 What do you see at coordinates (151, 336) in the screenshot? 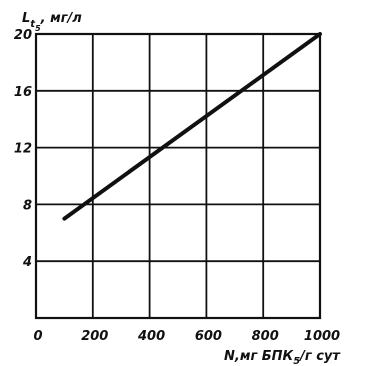
I see `x-tick-label: 400` at bounding box center [151, 336].